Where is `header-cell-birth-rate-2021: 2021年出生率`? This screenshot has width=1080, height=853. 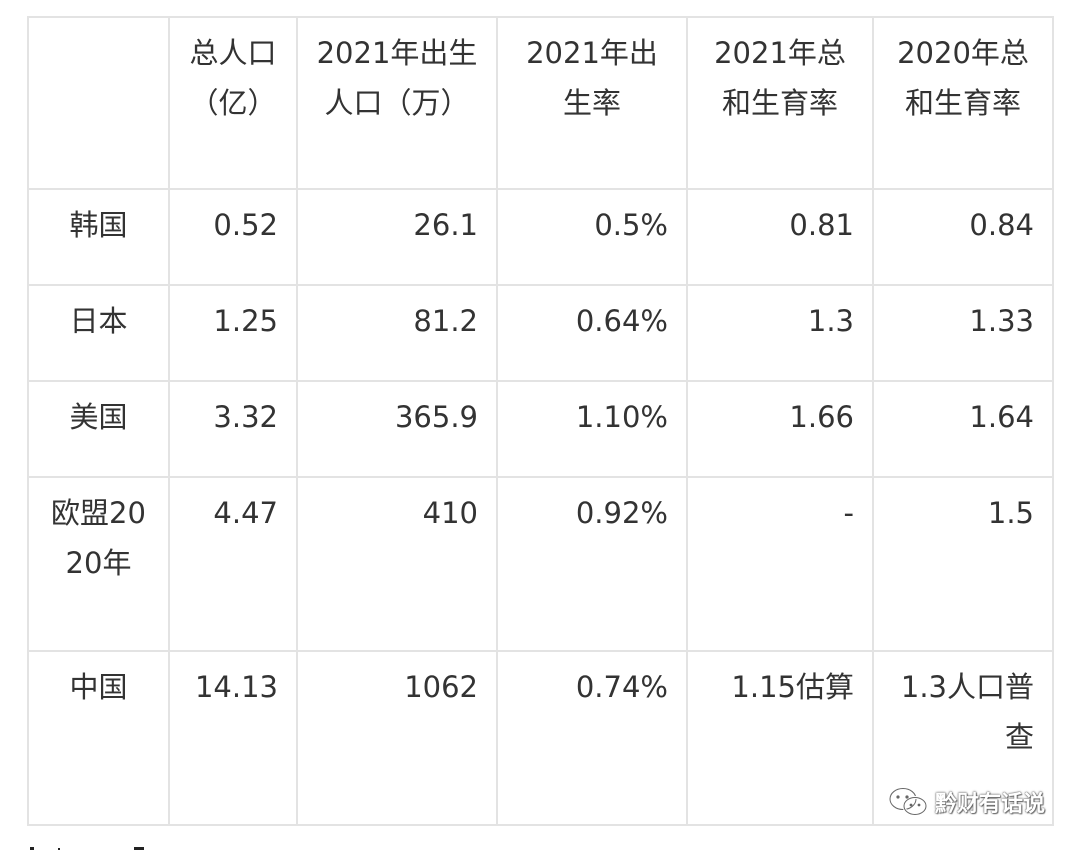 header-cell-birth-rate-2021: 2021年出生率 is located at coordinates (592, 103).